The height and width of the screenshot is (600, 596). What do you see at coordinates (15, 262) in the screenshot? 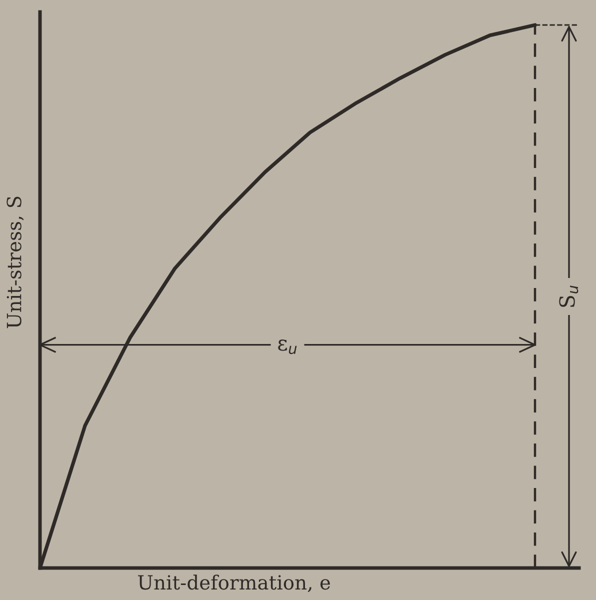
I see `y-axis-title: Unit-stress, S` at bounding box center [15, 262].